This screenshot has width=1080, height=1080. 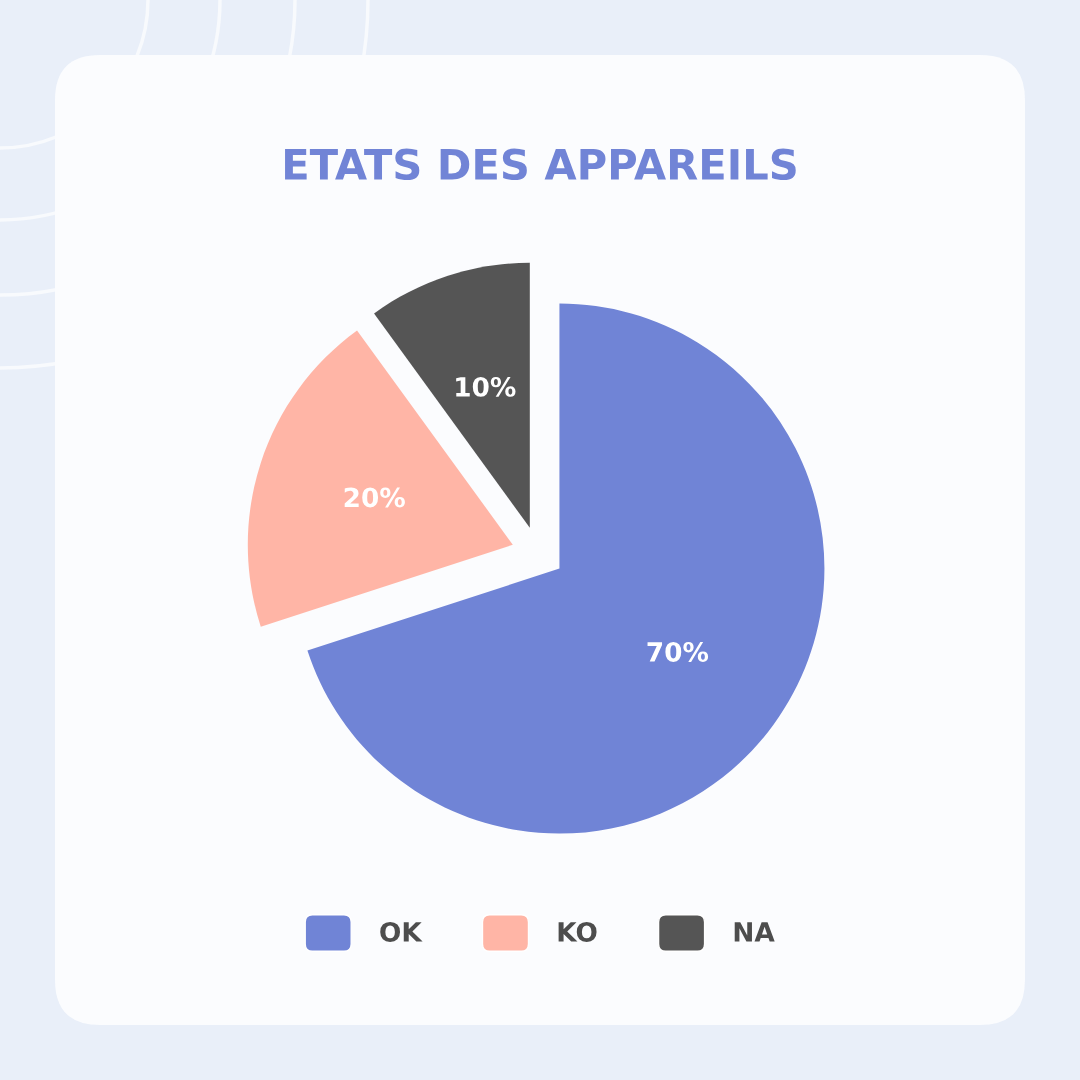 What do you see at coordinates (374, 497) in the screenshot?
I see `data-label: 20%` at bounding box center [374, 497].